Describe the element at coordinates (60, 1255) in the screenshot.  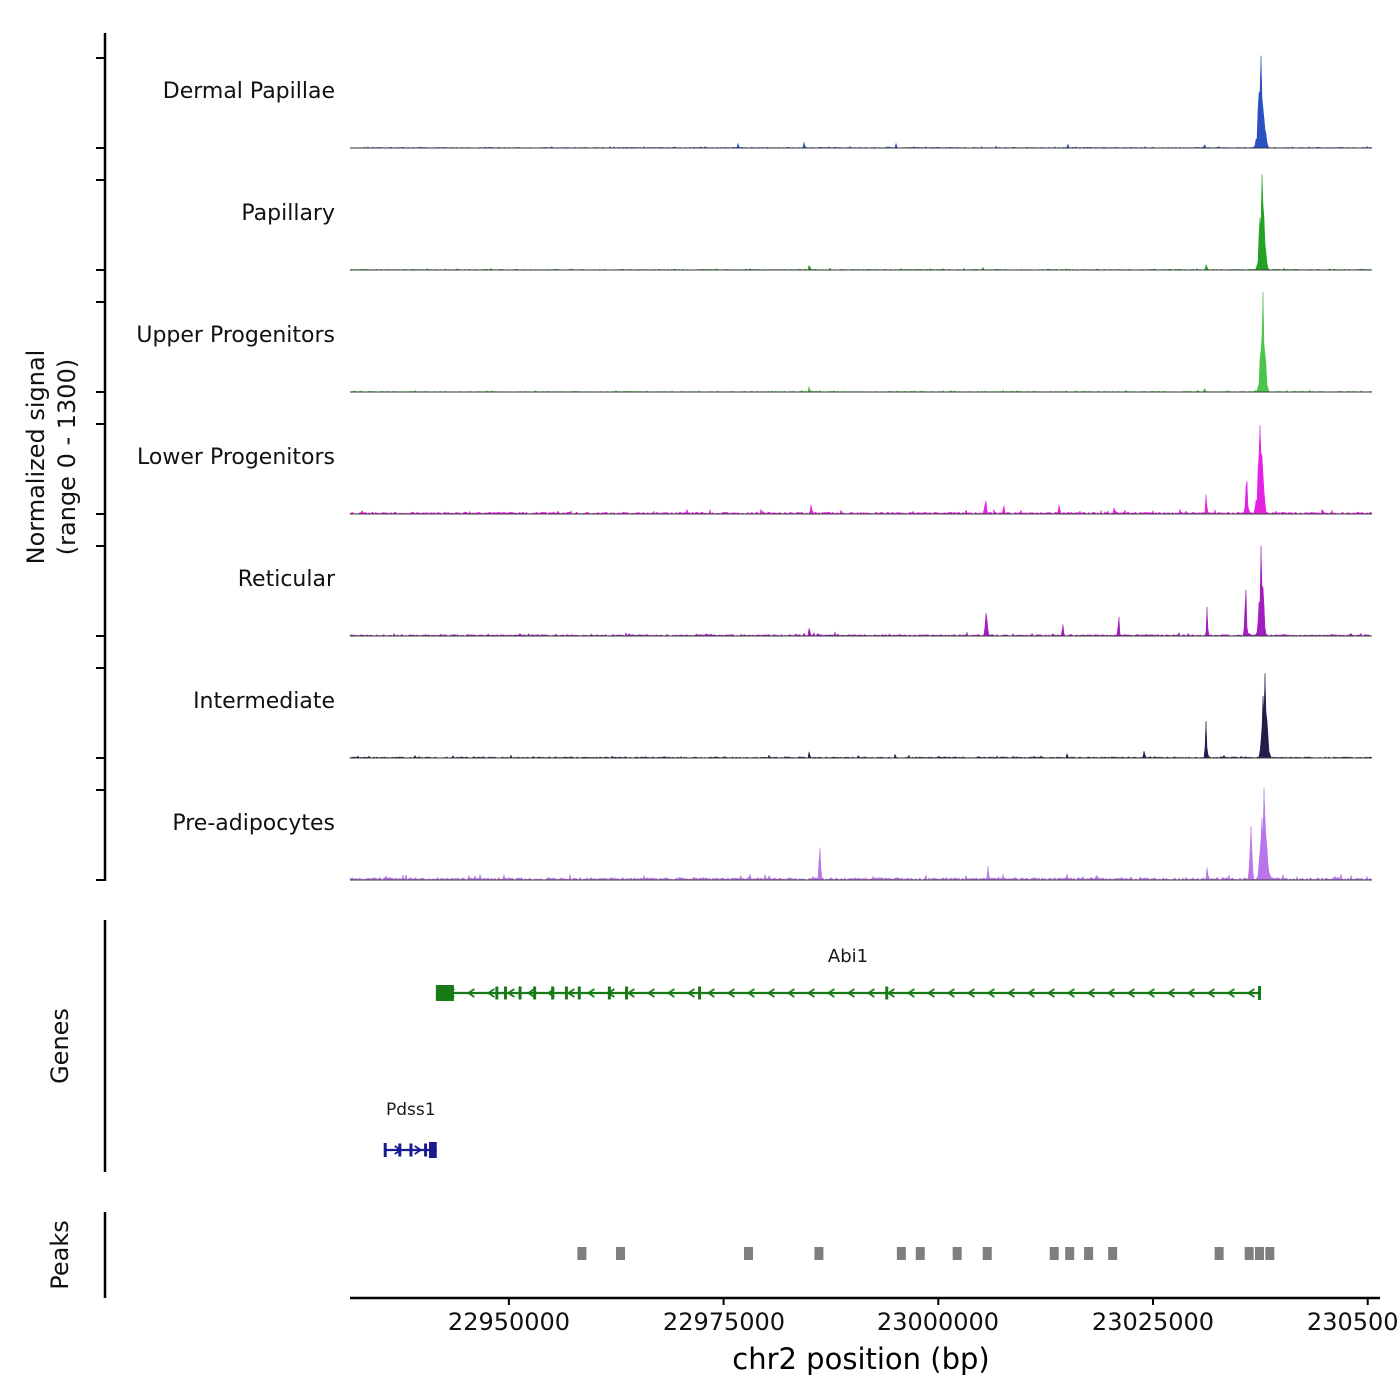
I see `peaks-section-label: Peaks` at that location.